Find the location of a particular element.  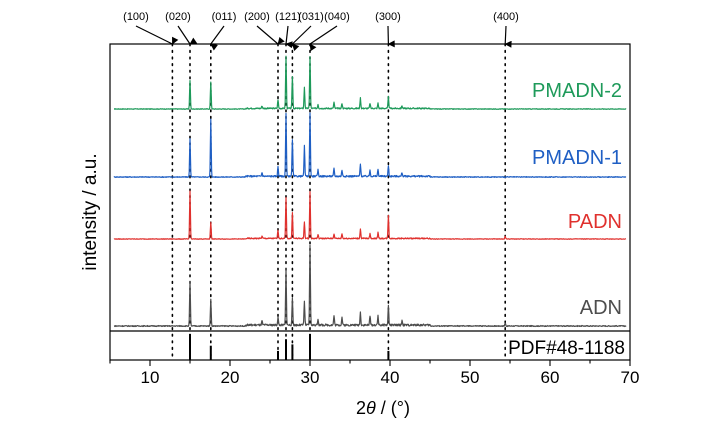

x-tick-label: 30 is located at coordinates (310, 377).